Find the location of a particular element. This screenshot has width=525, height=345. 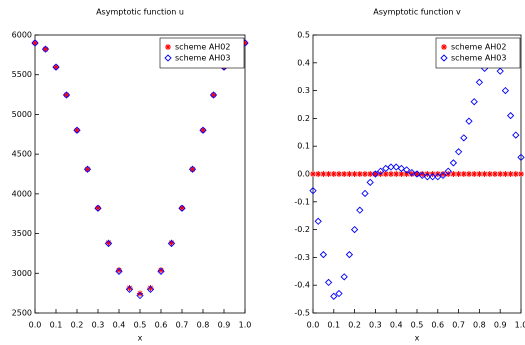

x-tick-label: 0.5 is located at coordinates (140, 325).